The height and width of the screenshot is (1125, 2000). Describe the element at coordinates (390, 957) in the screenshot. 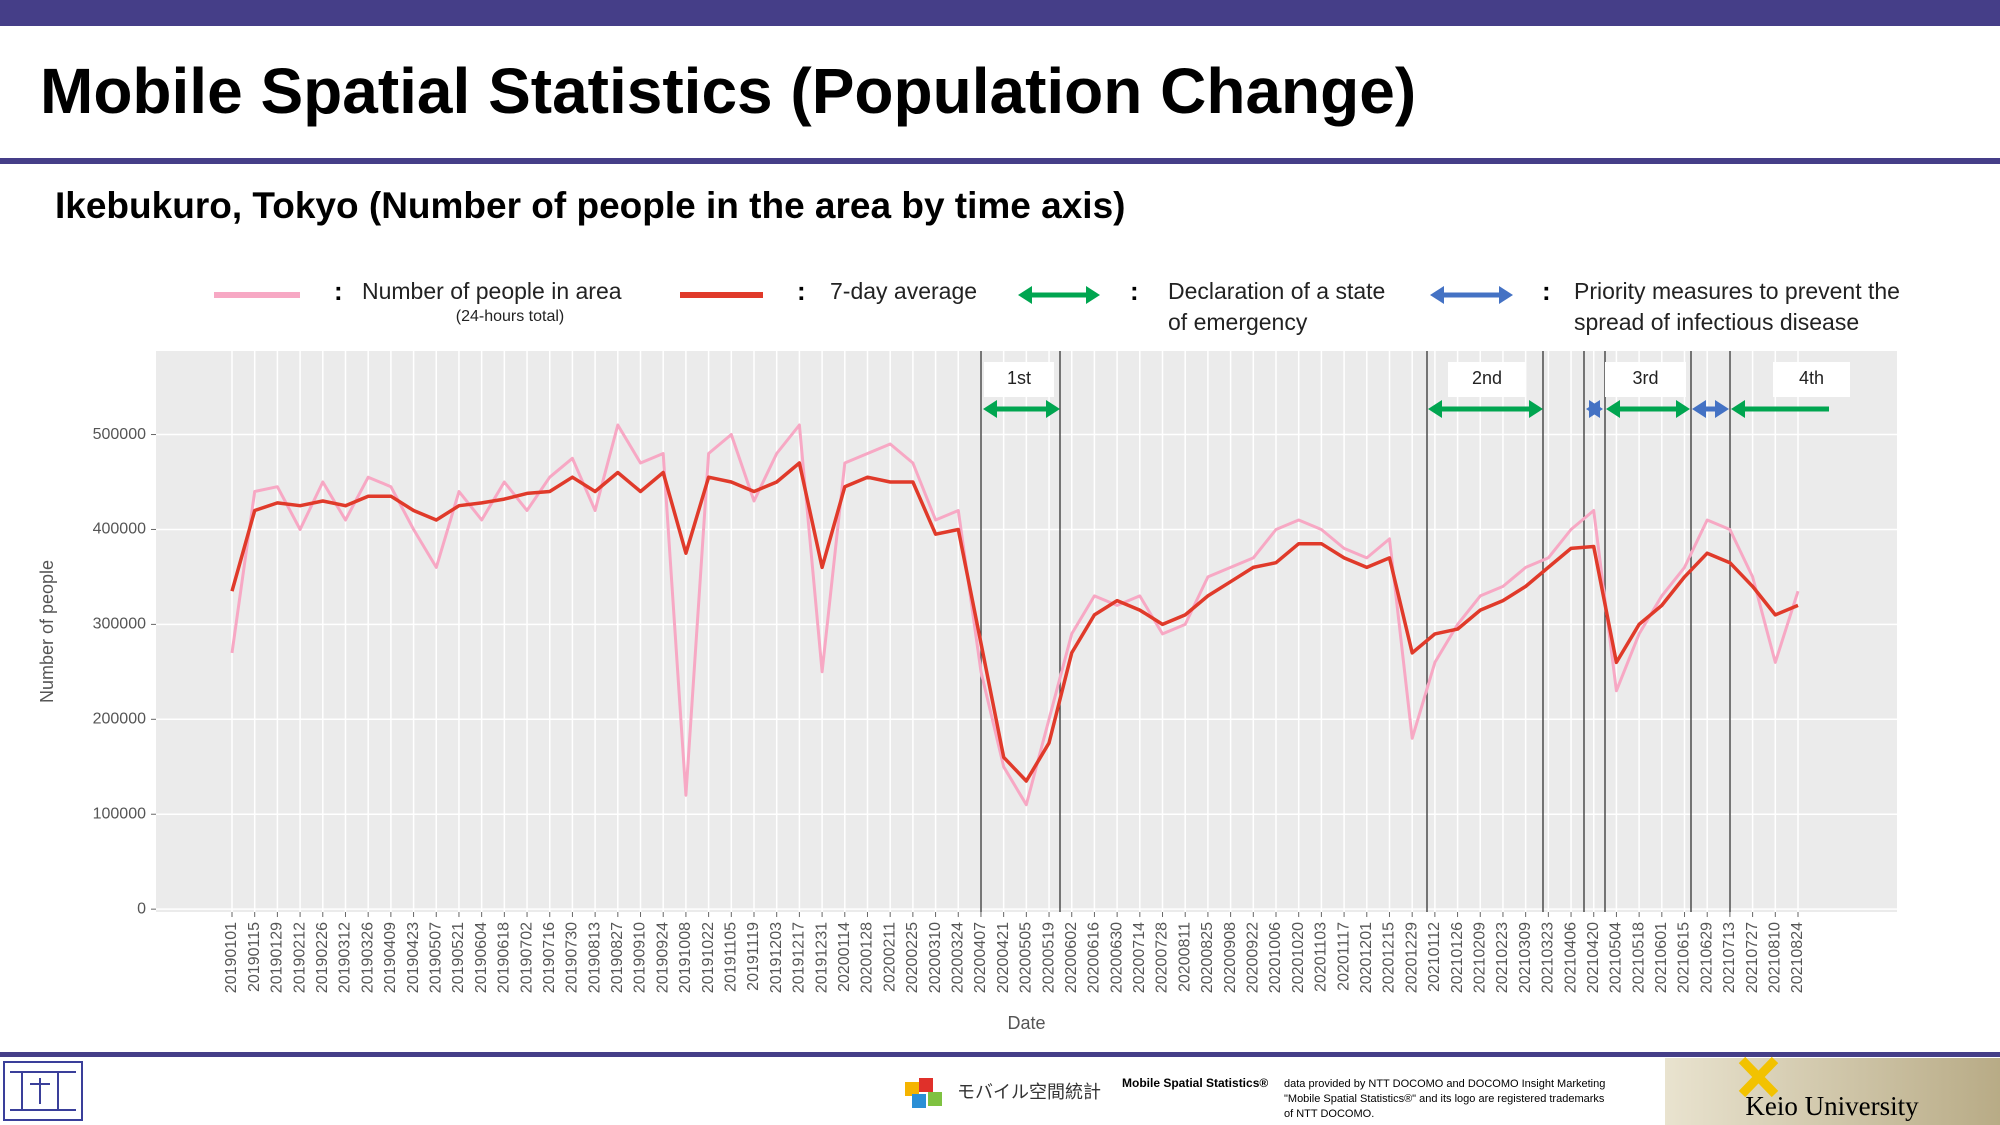

I see `x-tick-label: 20190409` at that location.